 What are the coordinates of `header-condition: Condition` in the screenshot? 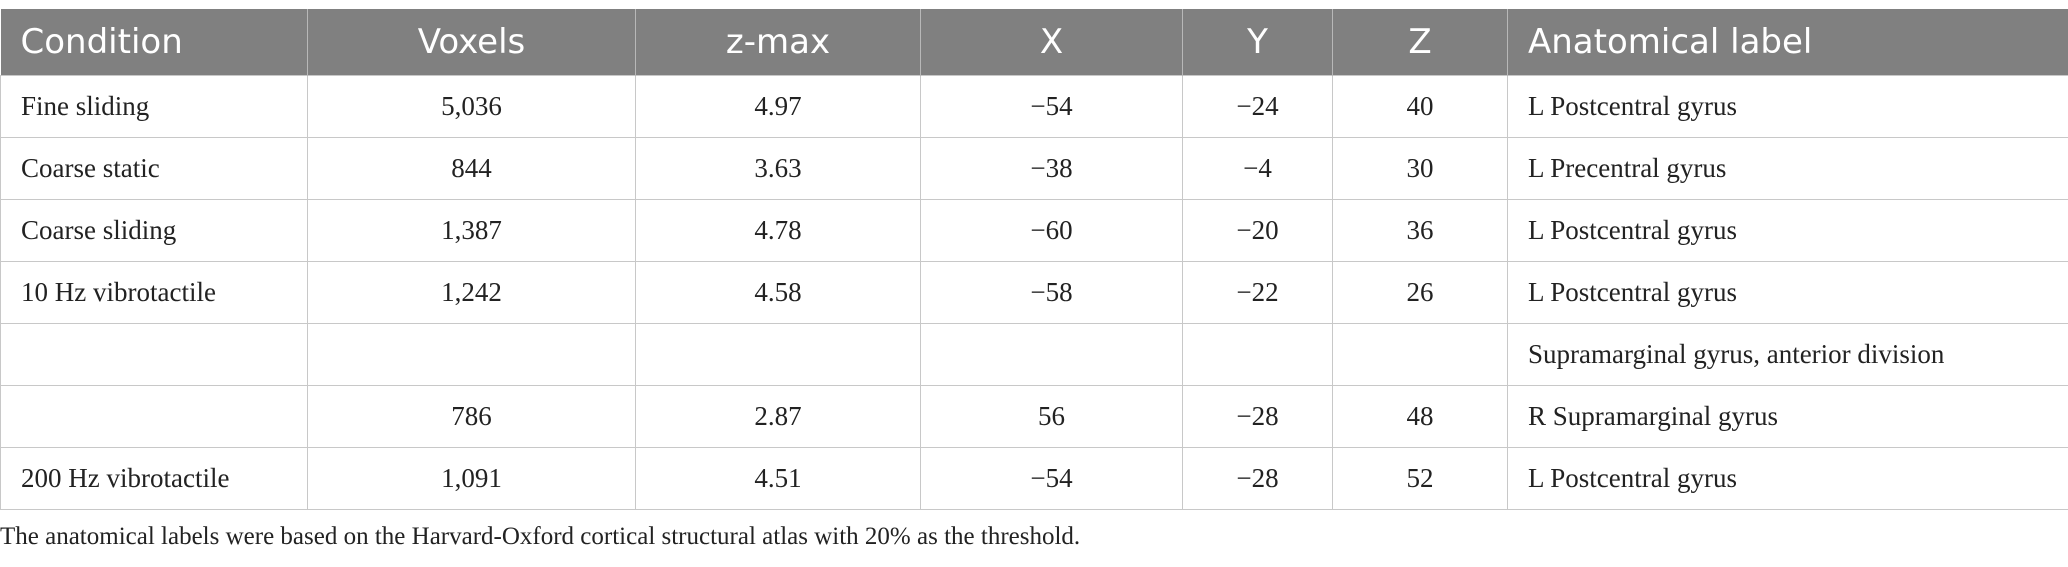 It's located at (154, 42).